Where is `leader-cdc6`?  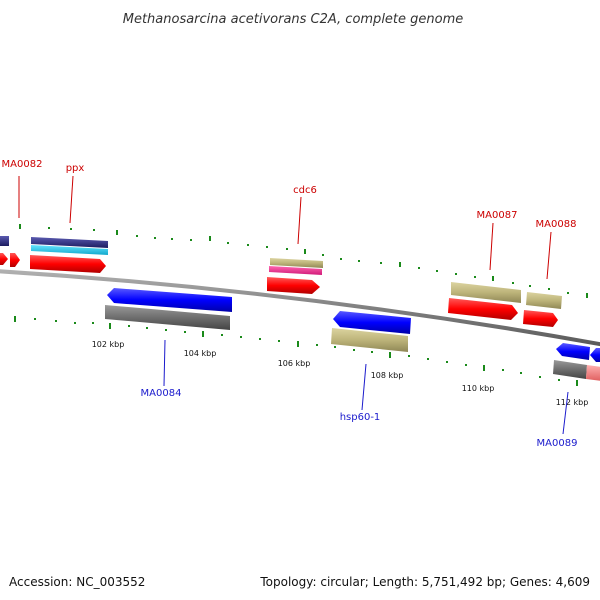 leader-cdc6 is located at coordinates (299, 220).